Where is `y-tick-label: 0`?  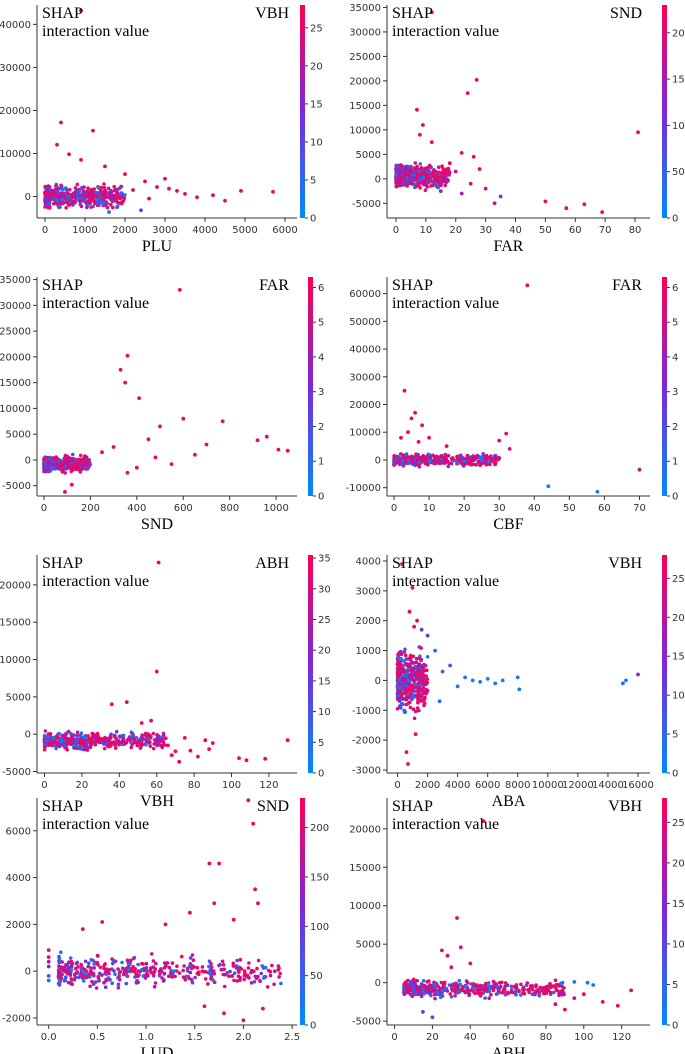 y-tick-label: 0 is located at coordinates (28, 197).